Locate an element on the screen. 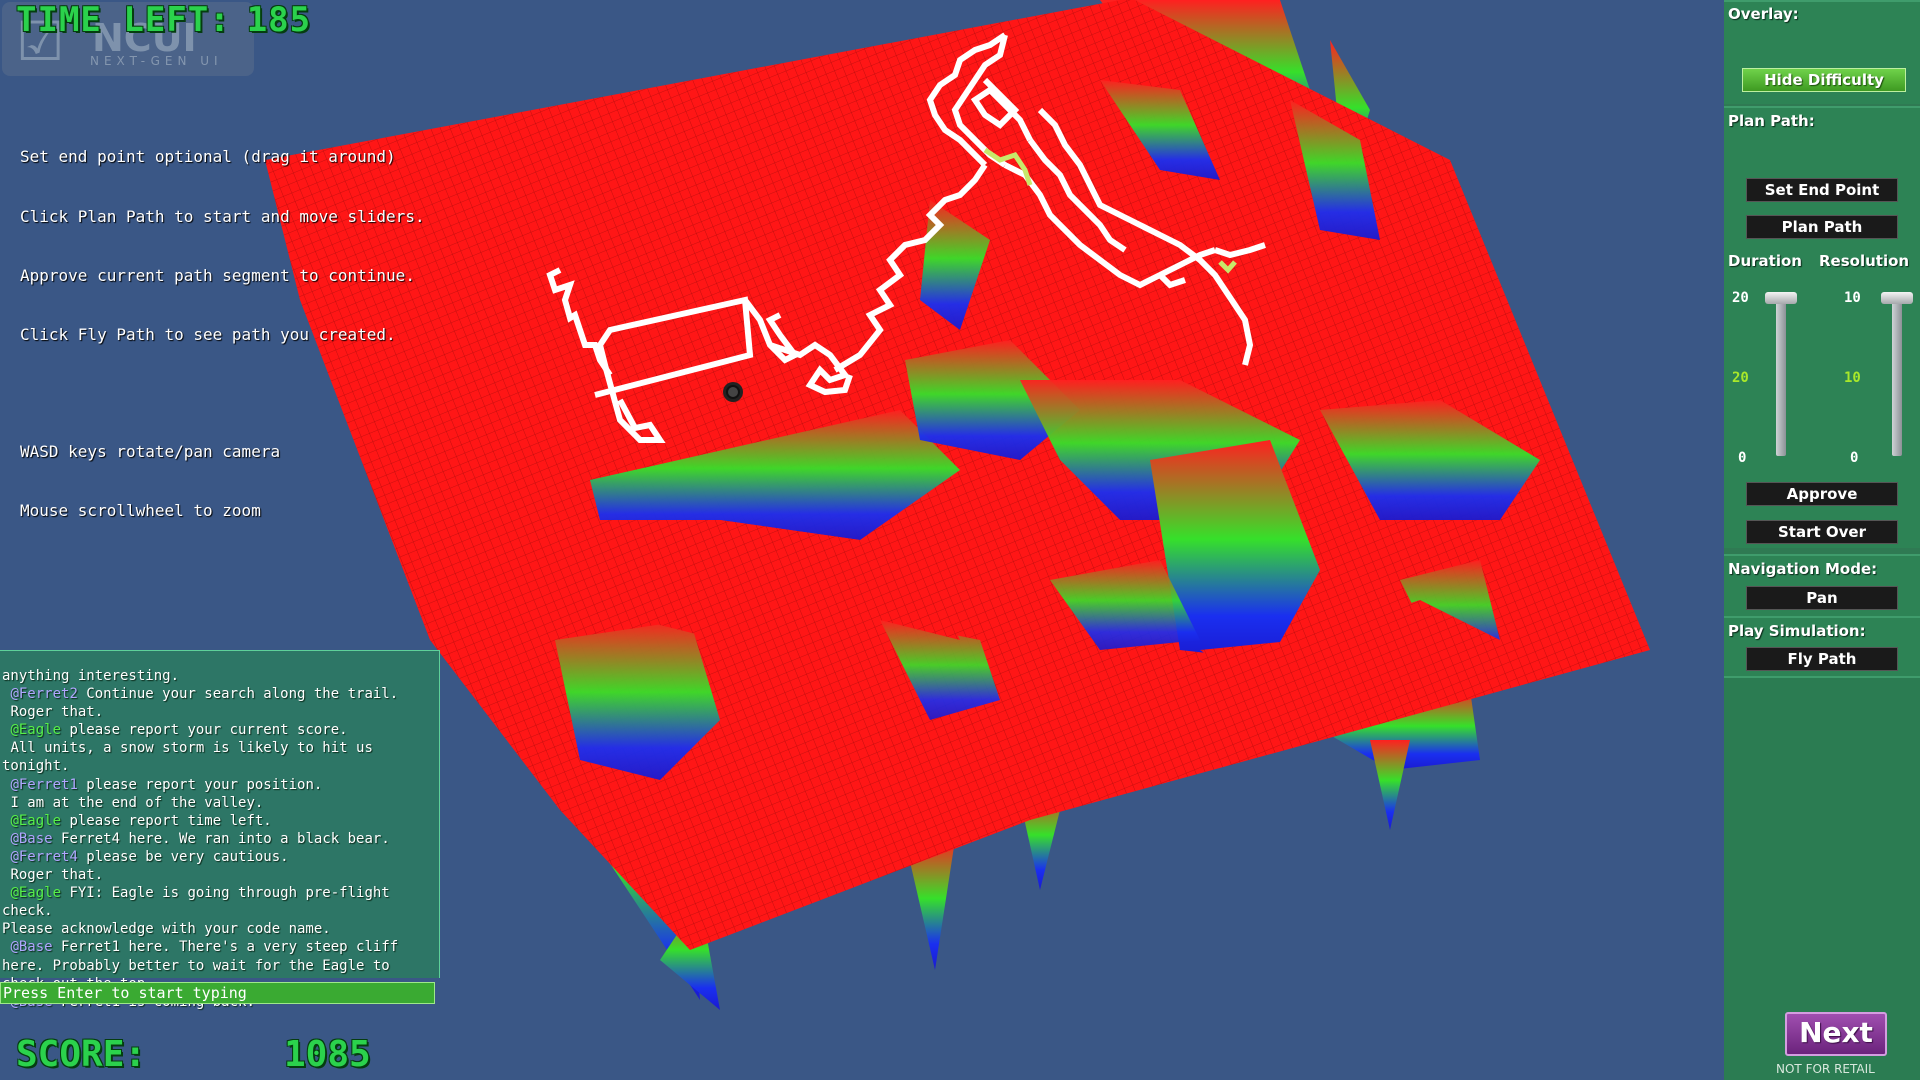 This screenshot has height=1080, width=1920. plan-path-label: Plan Path: is located at coordinates (1771, 121).